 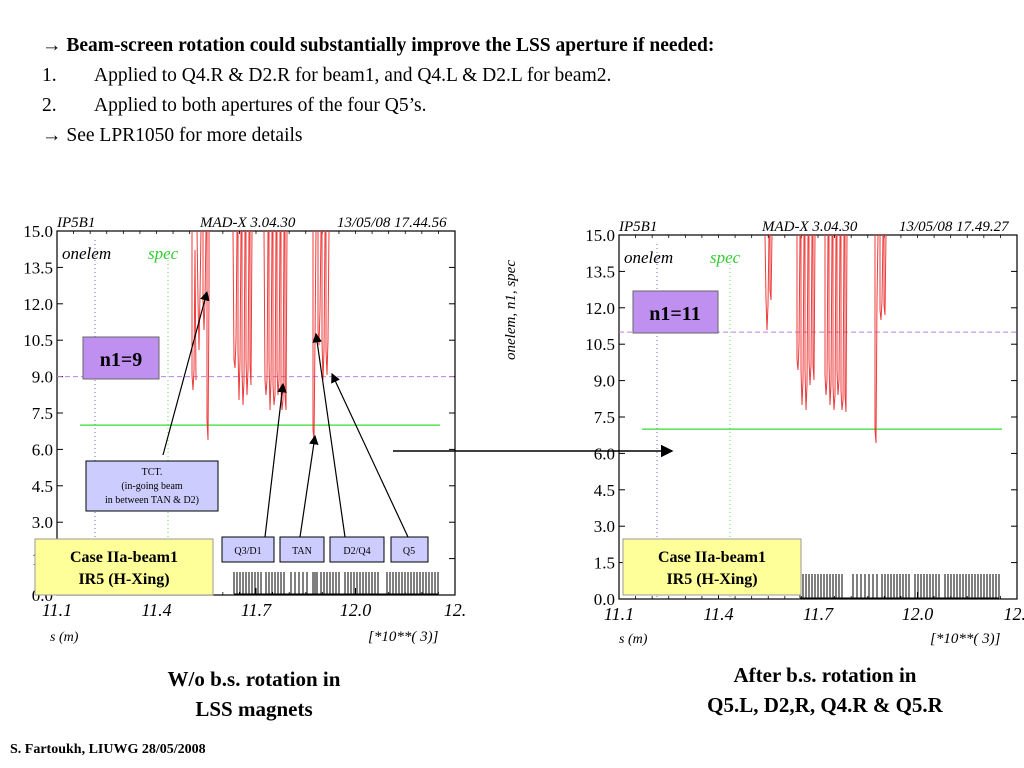 I want to click on right-plot-madx-label: MAD-X 3.04.30, so click(x=809, y=227).